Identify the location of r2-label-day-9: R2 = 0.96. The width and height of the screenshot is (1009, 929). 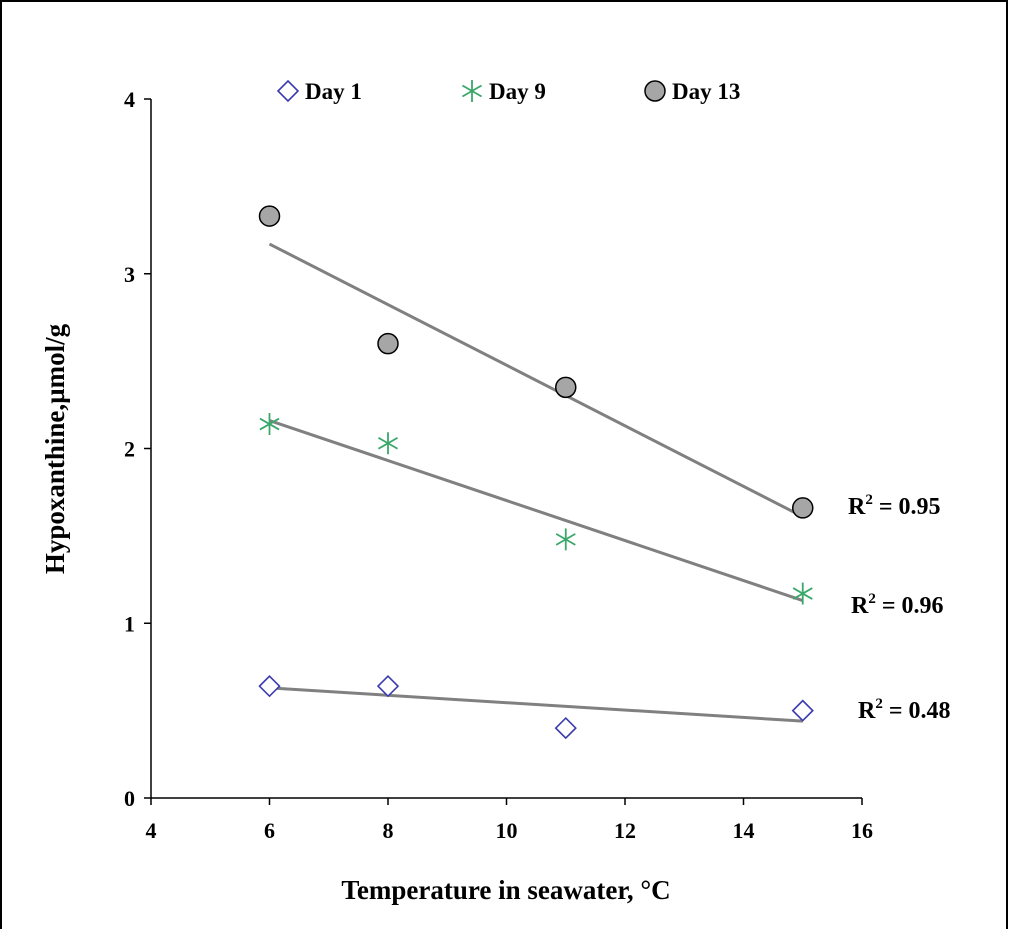
(897, 605).